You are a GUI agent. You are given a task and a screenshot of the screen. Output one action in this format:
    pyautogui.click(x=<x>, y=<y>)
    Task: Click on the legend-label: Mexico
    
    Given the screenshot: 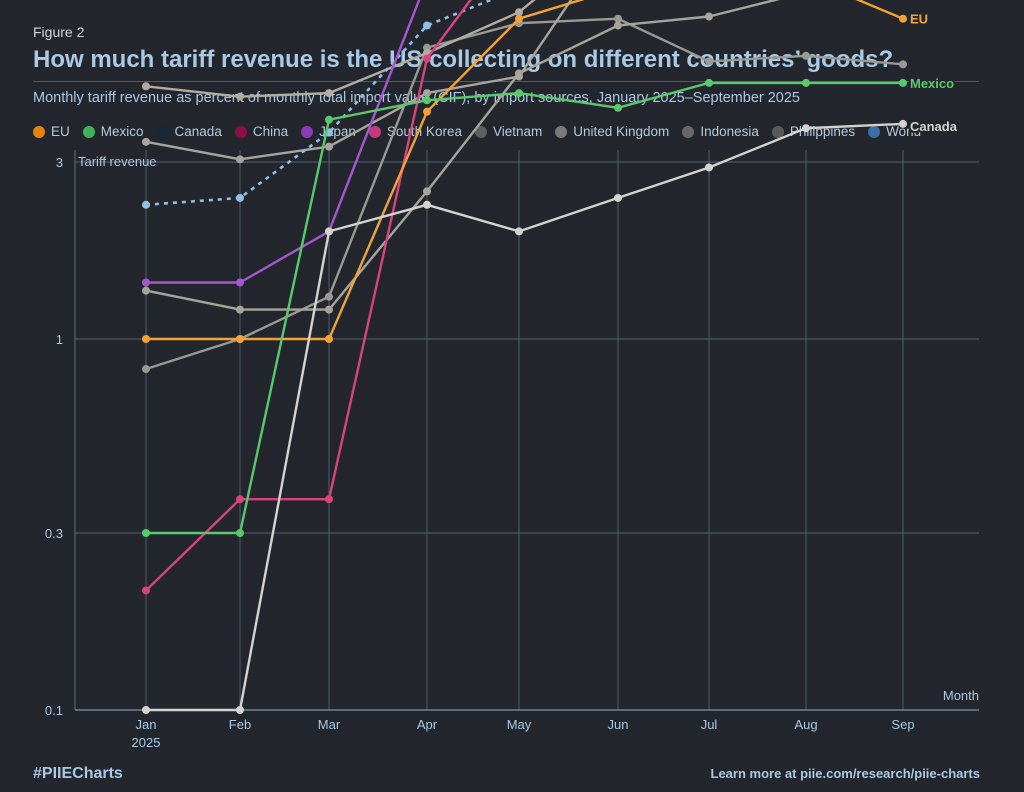 What is the action you would take?
    pyautogui.click(x=122, y=131)
    